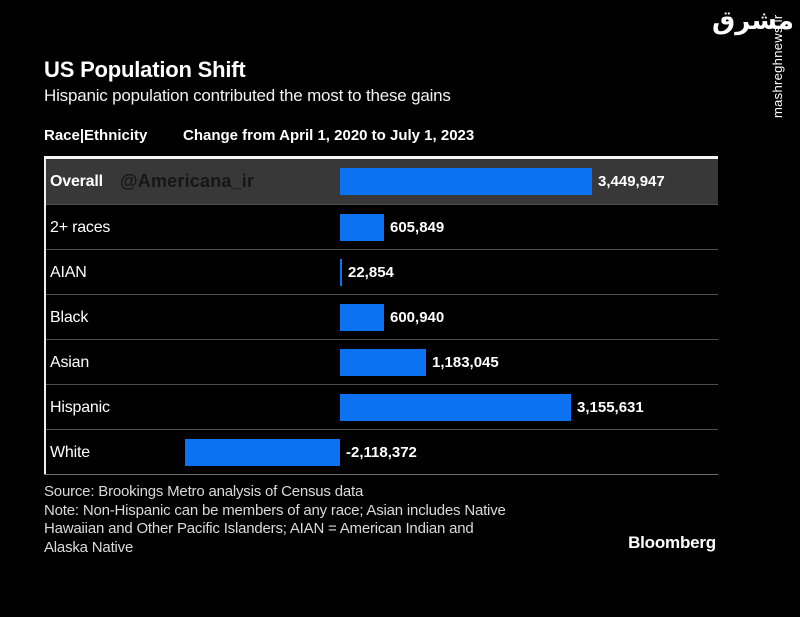 The width and height of the screenshot is (800, 617). What do you see at coordinates (610, 407) in the screenshot?
I see `bar-value-label: 3,155,631` at bounding box center [610, 407].